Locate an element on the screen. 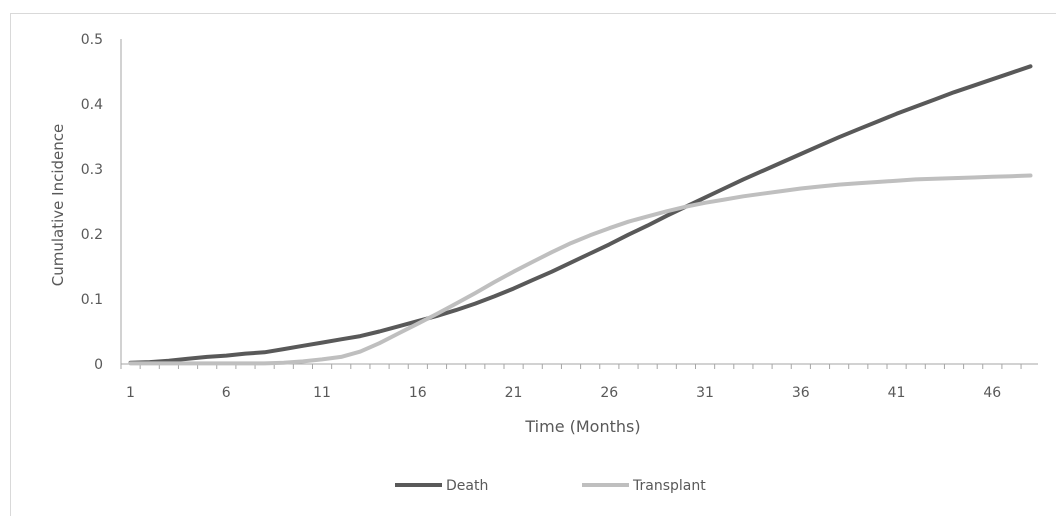  x-tick-label: 16 is located at coordinates (418, 393).